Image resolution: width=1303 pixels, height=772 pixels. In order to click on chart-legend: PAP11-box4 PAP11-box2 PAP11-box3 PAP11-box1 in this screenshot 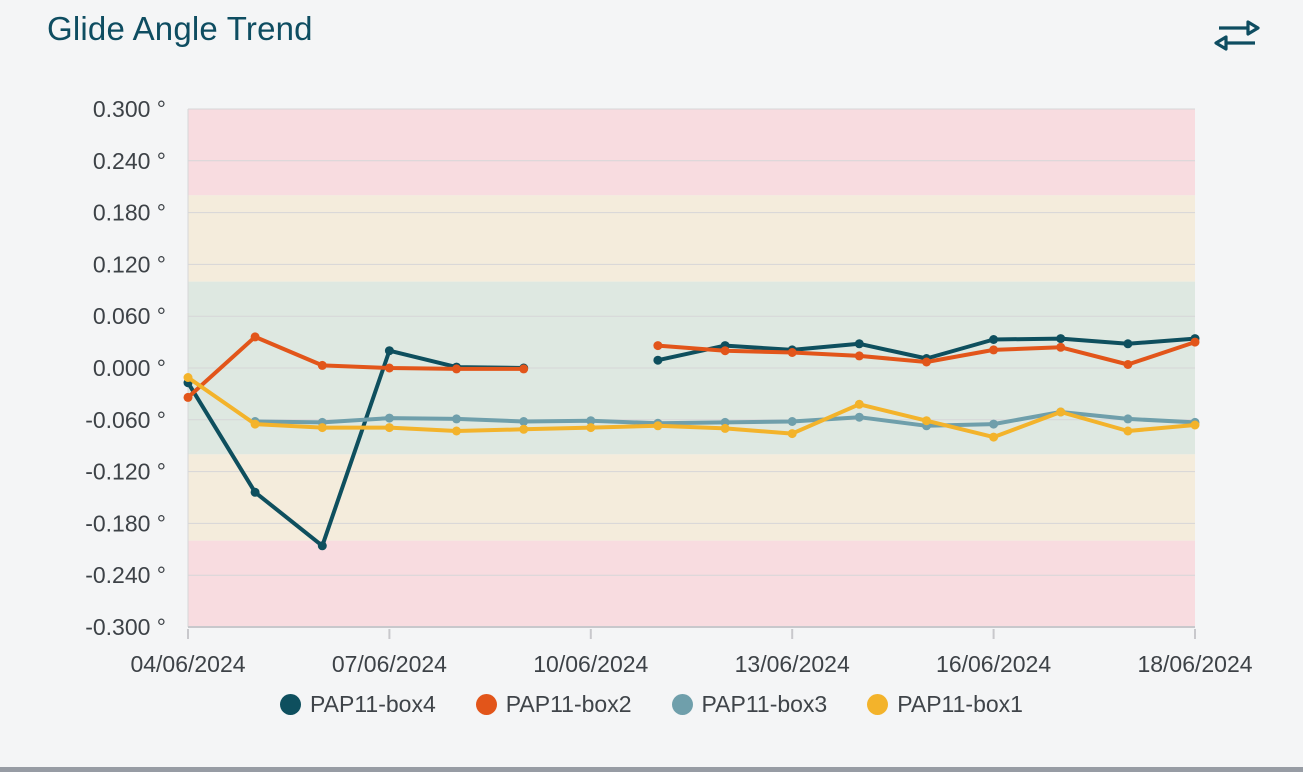, I will do `click(651, 704)`.